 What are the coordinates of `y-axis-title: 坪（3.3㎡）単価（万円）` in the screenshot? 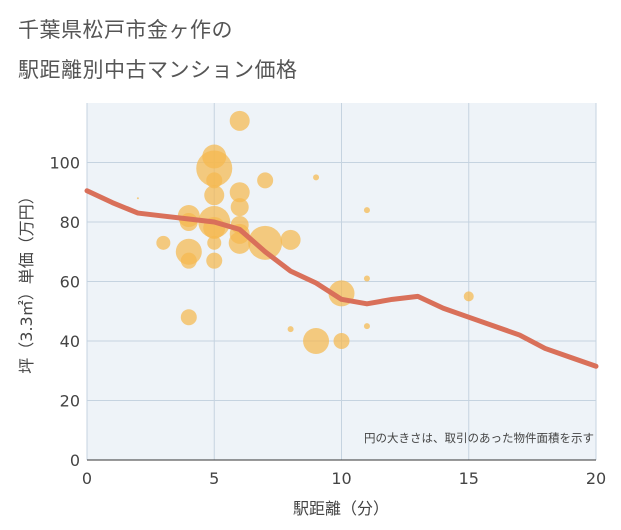 It's located at (26, 280).